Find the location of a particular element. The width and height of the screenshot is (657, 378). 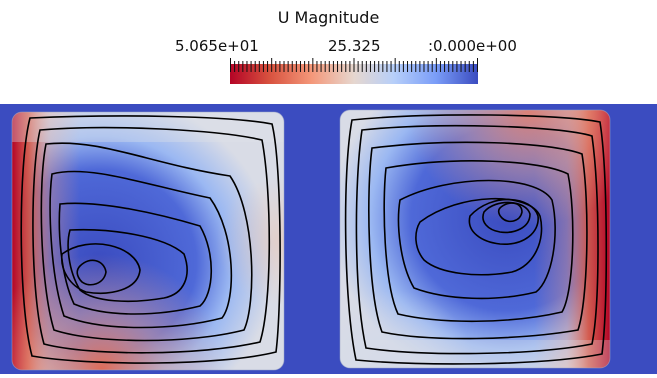

legend-min-label: 5.065e+01 is located at coordinates (217, 46).